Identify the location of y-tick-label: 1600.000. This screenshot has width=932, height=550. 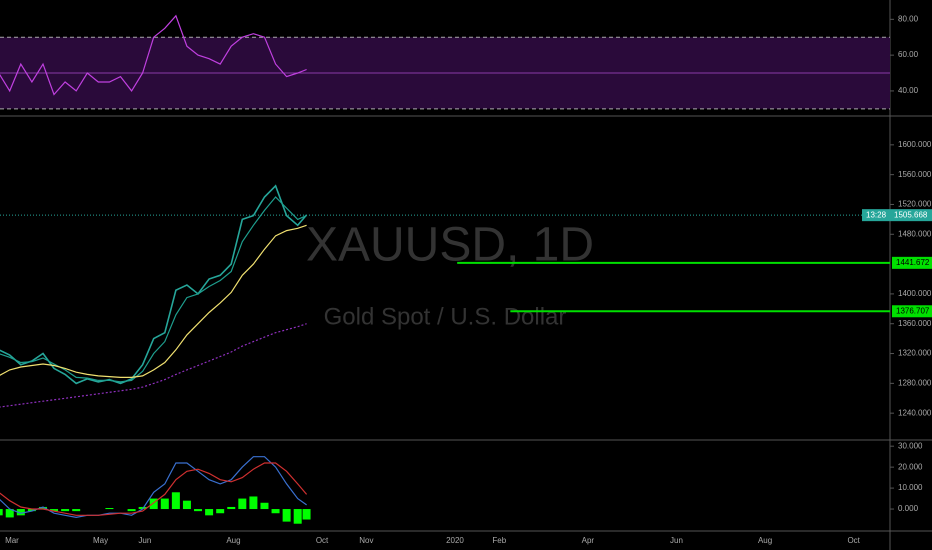
(915, 144).